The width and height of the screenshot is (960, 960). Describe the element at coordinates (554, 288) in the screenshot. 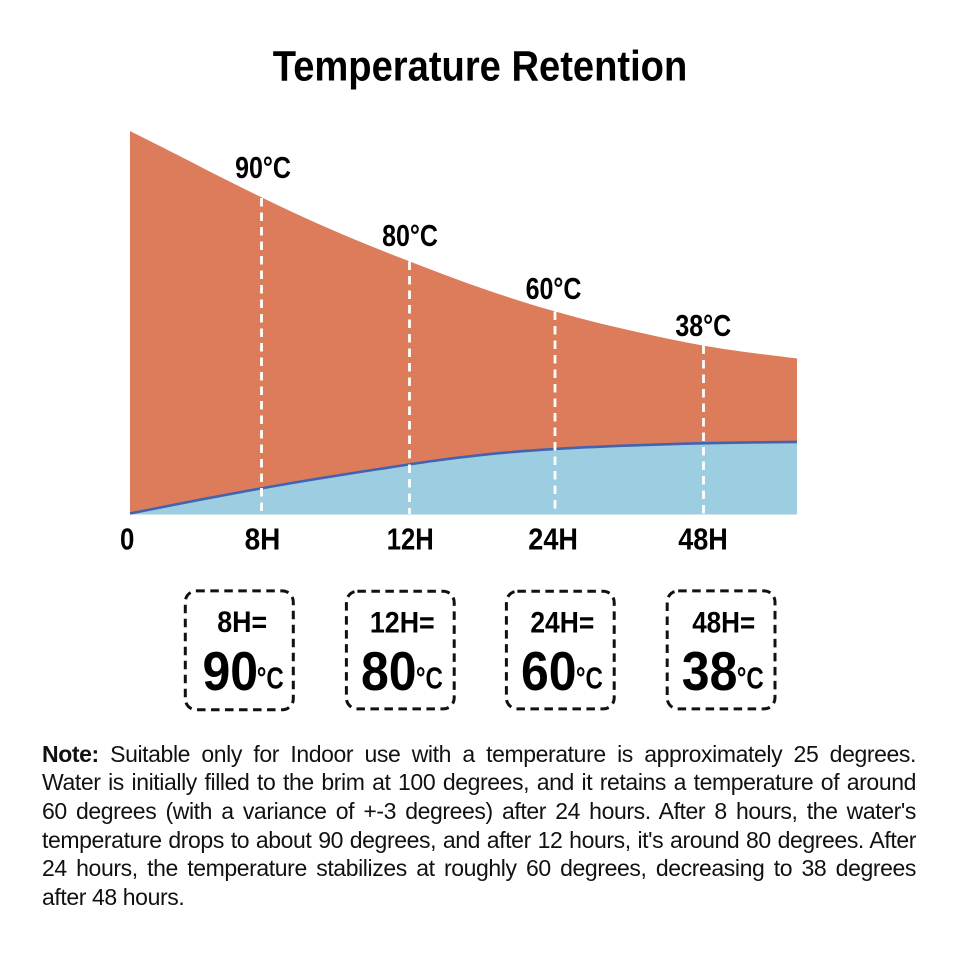

I see `svg-text: 60°C` at that location.